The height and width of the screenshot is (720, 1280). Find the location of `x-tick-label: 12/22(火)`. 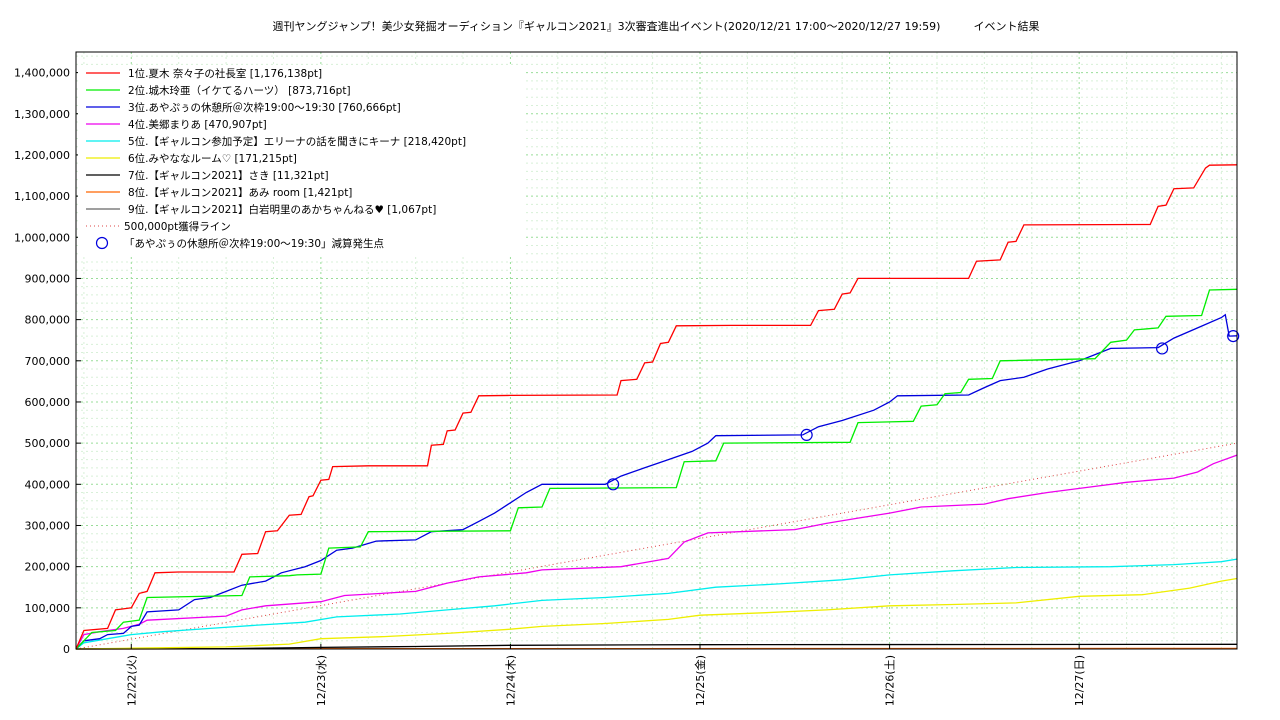

x-tick-label: 12/22(火) is located at coordinates (131, 680).